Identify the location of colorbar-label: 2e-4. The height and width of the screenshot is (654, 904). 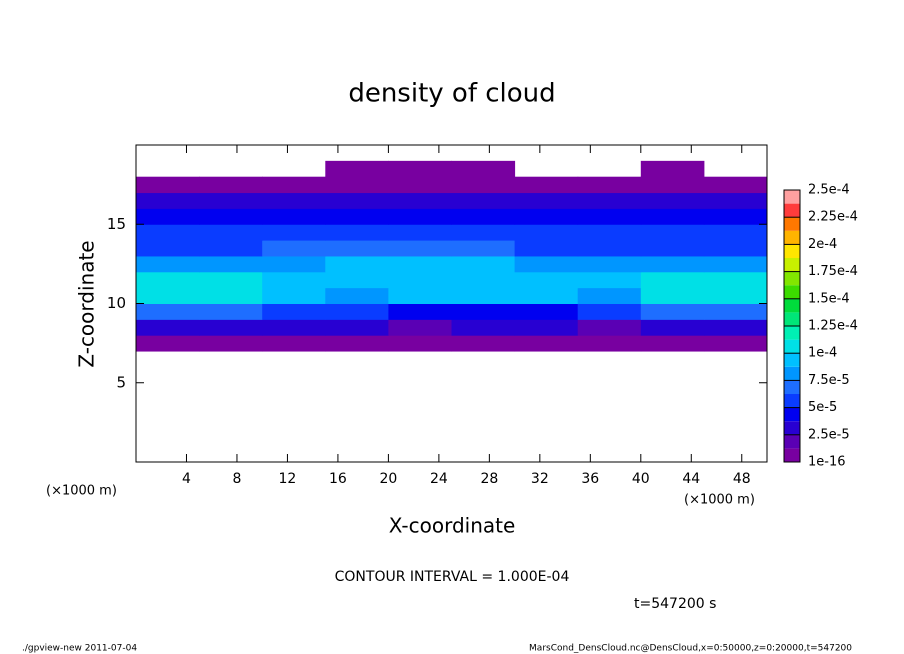
(822, 244).